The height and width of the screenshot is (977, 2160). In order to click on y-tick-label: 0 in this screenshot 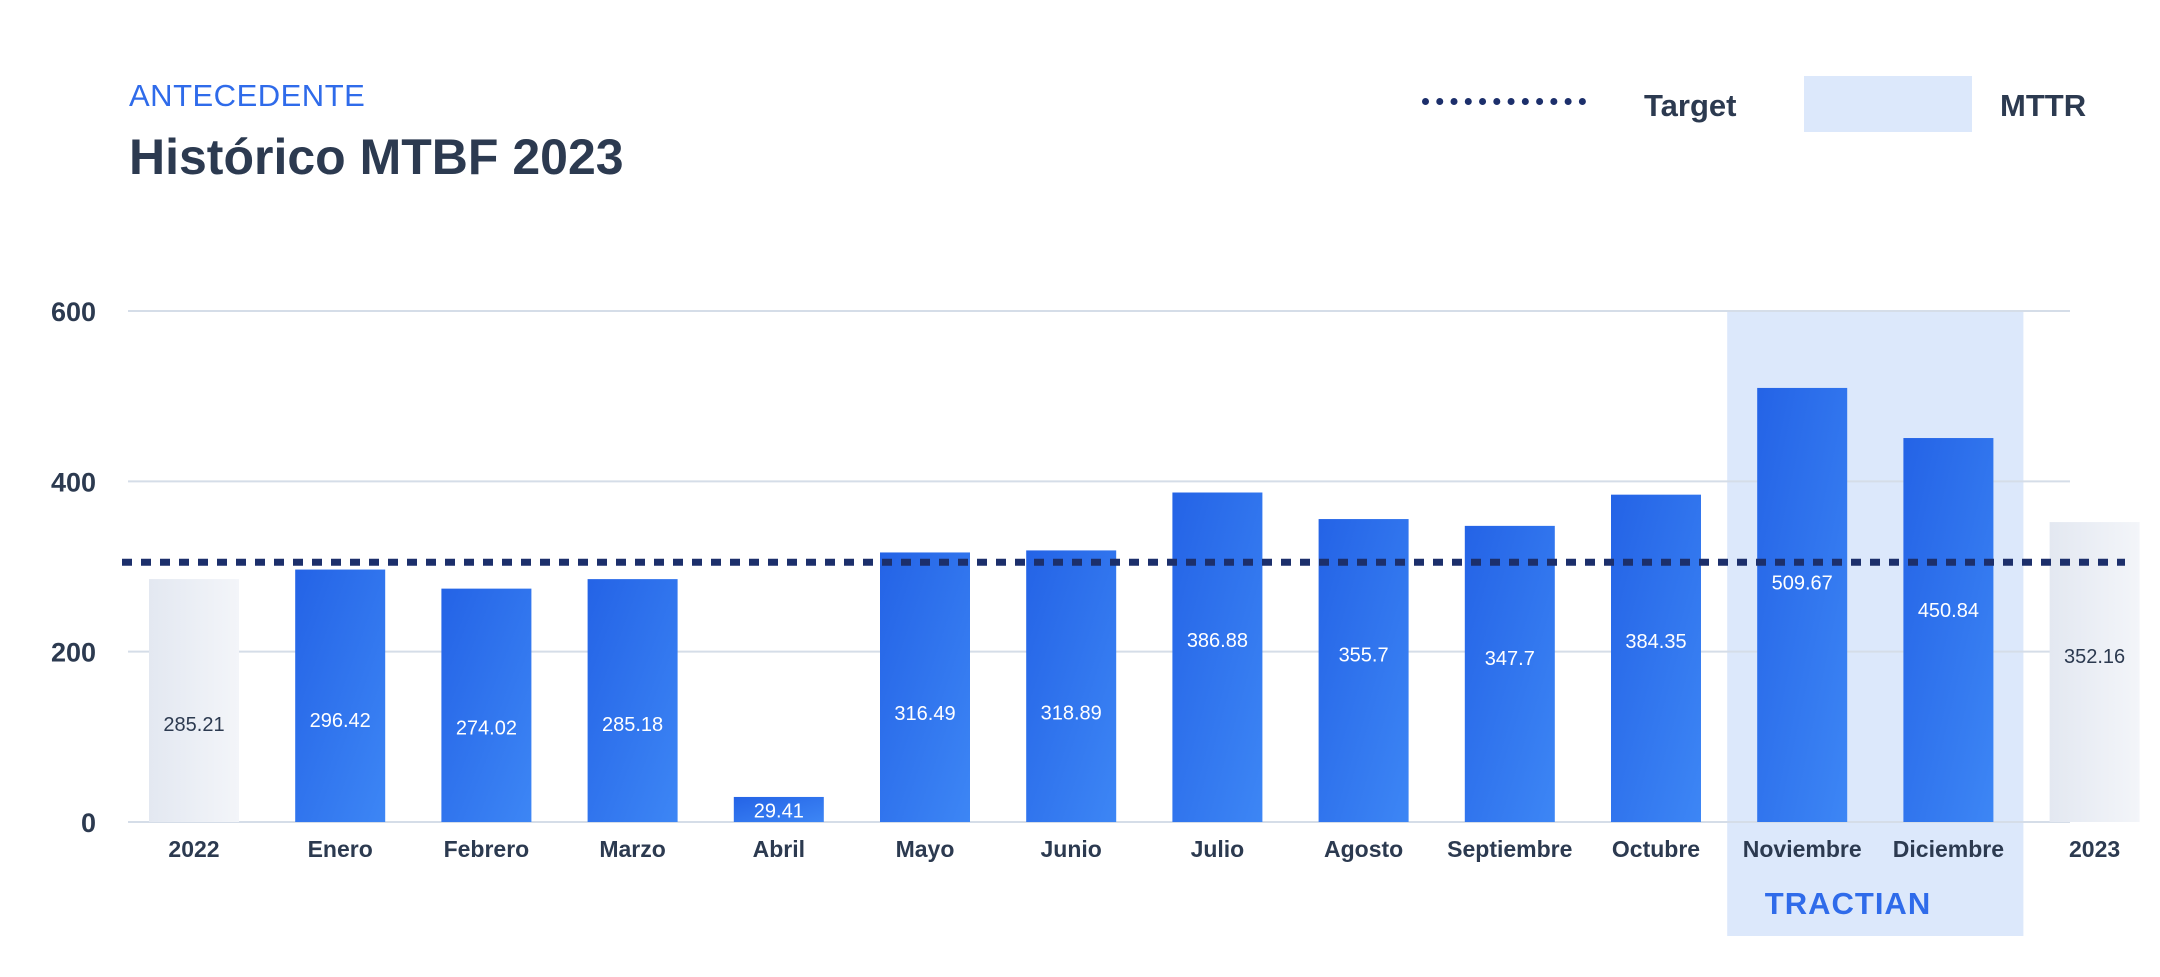, I will do `click(88, 823)`.